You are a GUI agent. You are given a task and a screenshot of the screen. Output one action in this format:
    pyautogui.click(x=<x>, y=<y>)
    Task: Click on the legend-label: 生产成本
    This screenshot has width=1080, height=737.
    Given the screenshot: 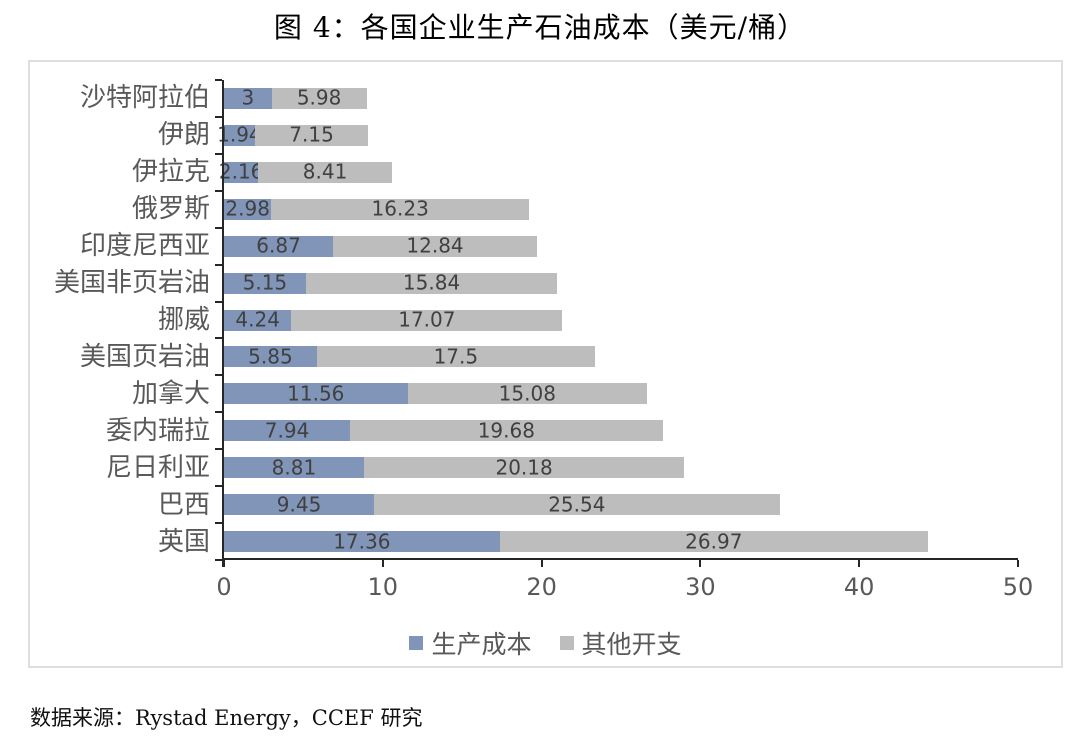 What is the action you would take?
    pyautogui.click(x=481, y=644)
    